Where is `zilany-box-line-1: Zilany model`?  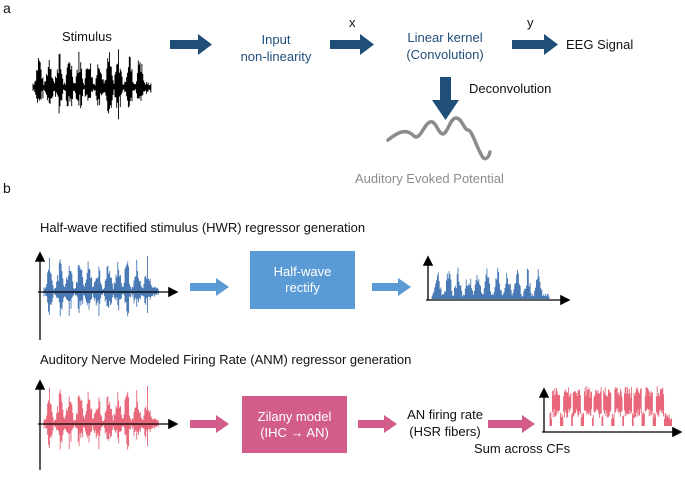 zilany-box-line-1: Zilany model is located at coordinates (294, 416).